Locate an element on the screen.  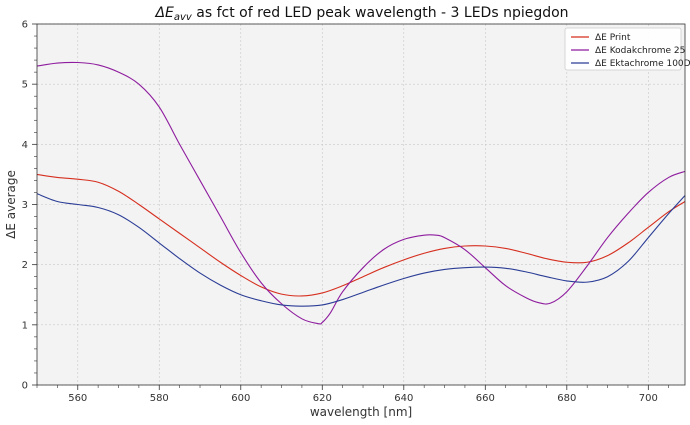
legend-label: ΔE Kodakchrome 25 is located at coordinates (640, 51).